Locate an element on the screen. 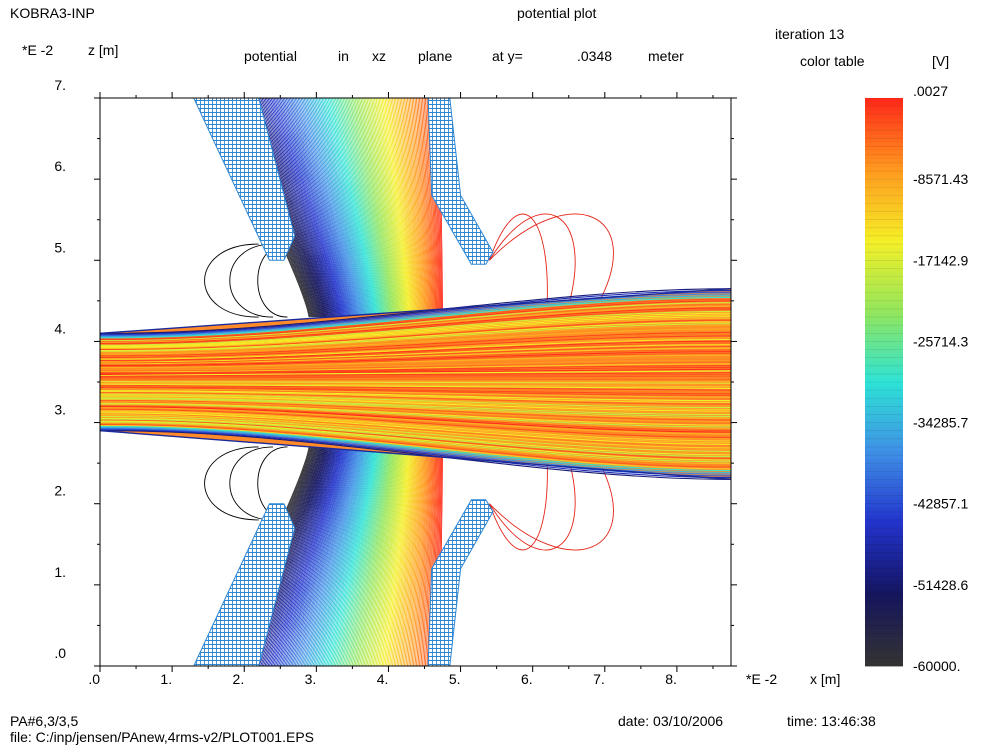 This screenshot has height=755, width=983. x-tick-label: 8. is located at coordinates (671, 679).